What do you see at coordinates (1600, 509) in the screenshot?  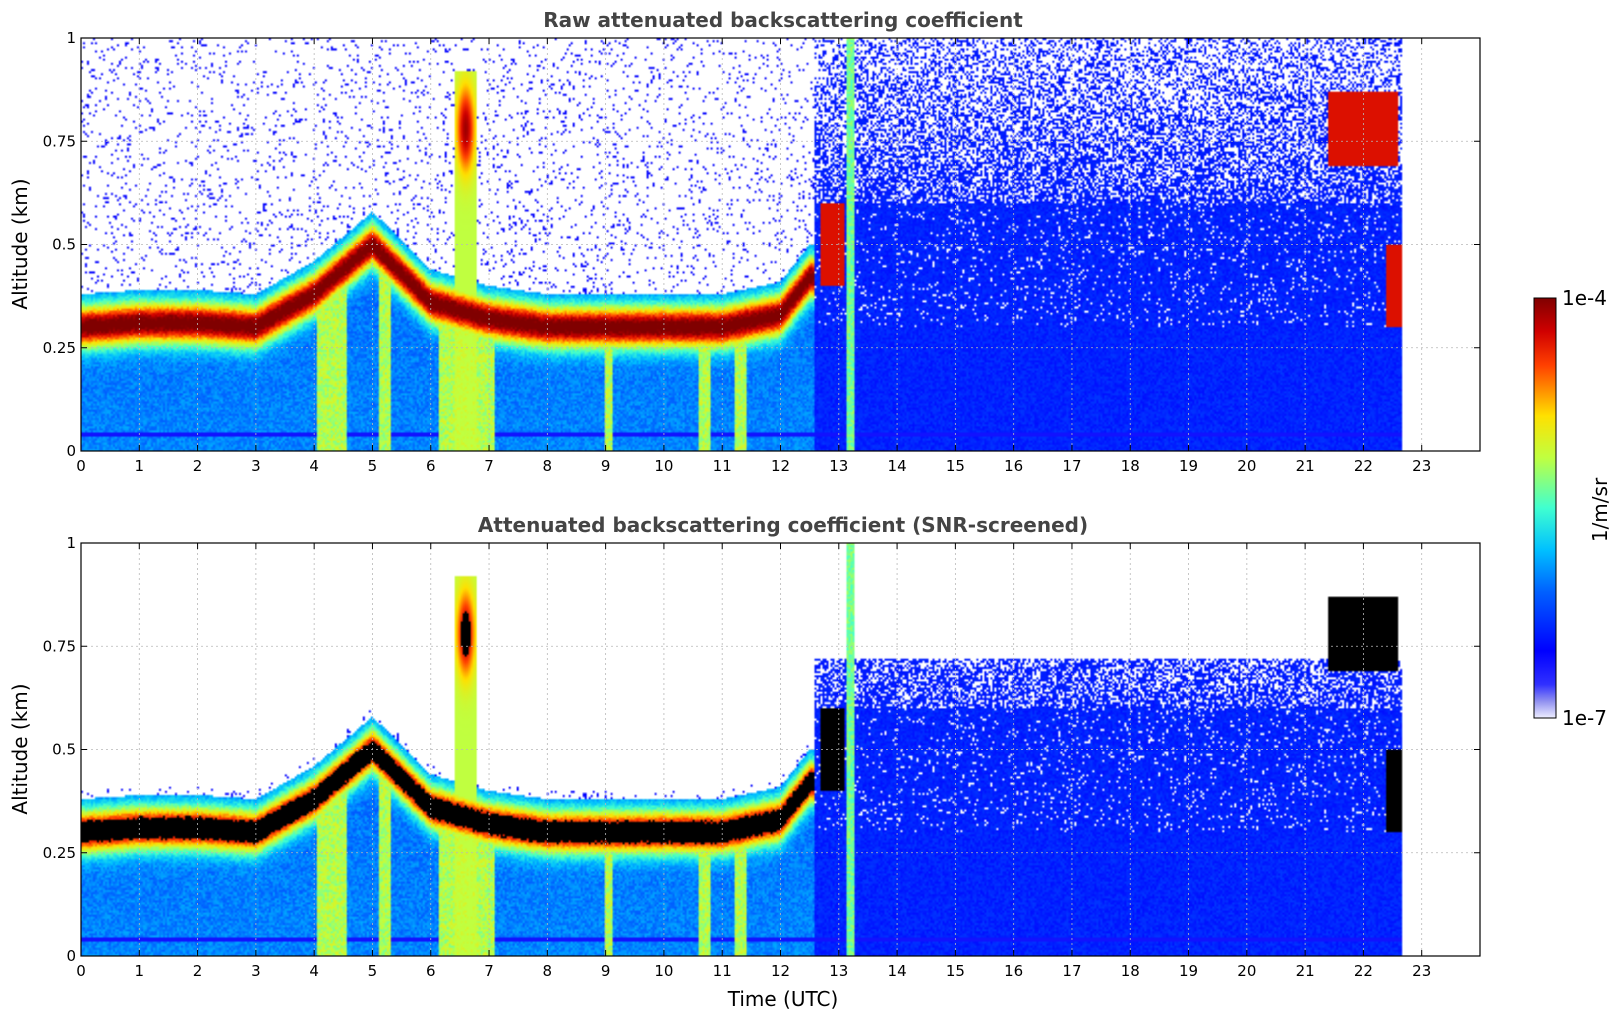 I see `colorbar-unit-label: 1/m/sr` at bounding box center [1600, 509].